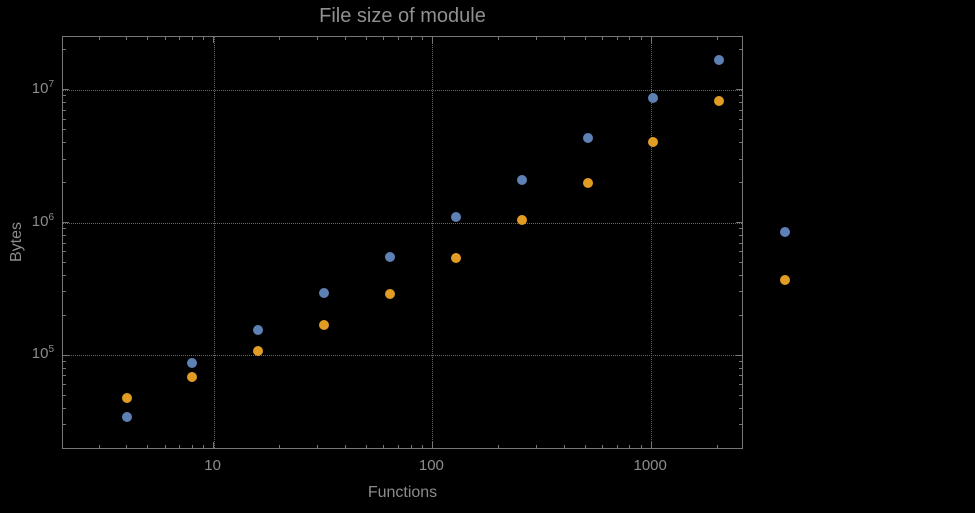 The image size is (975, 513). I want to click on x-axis-label: Functions, so click(402, 492).